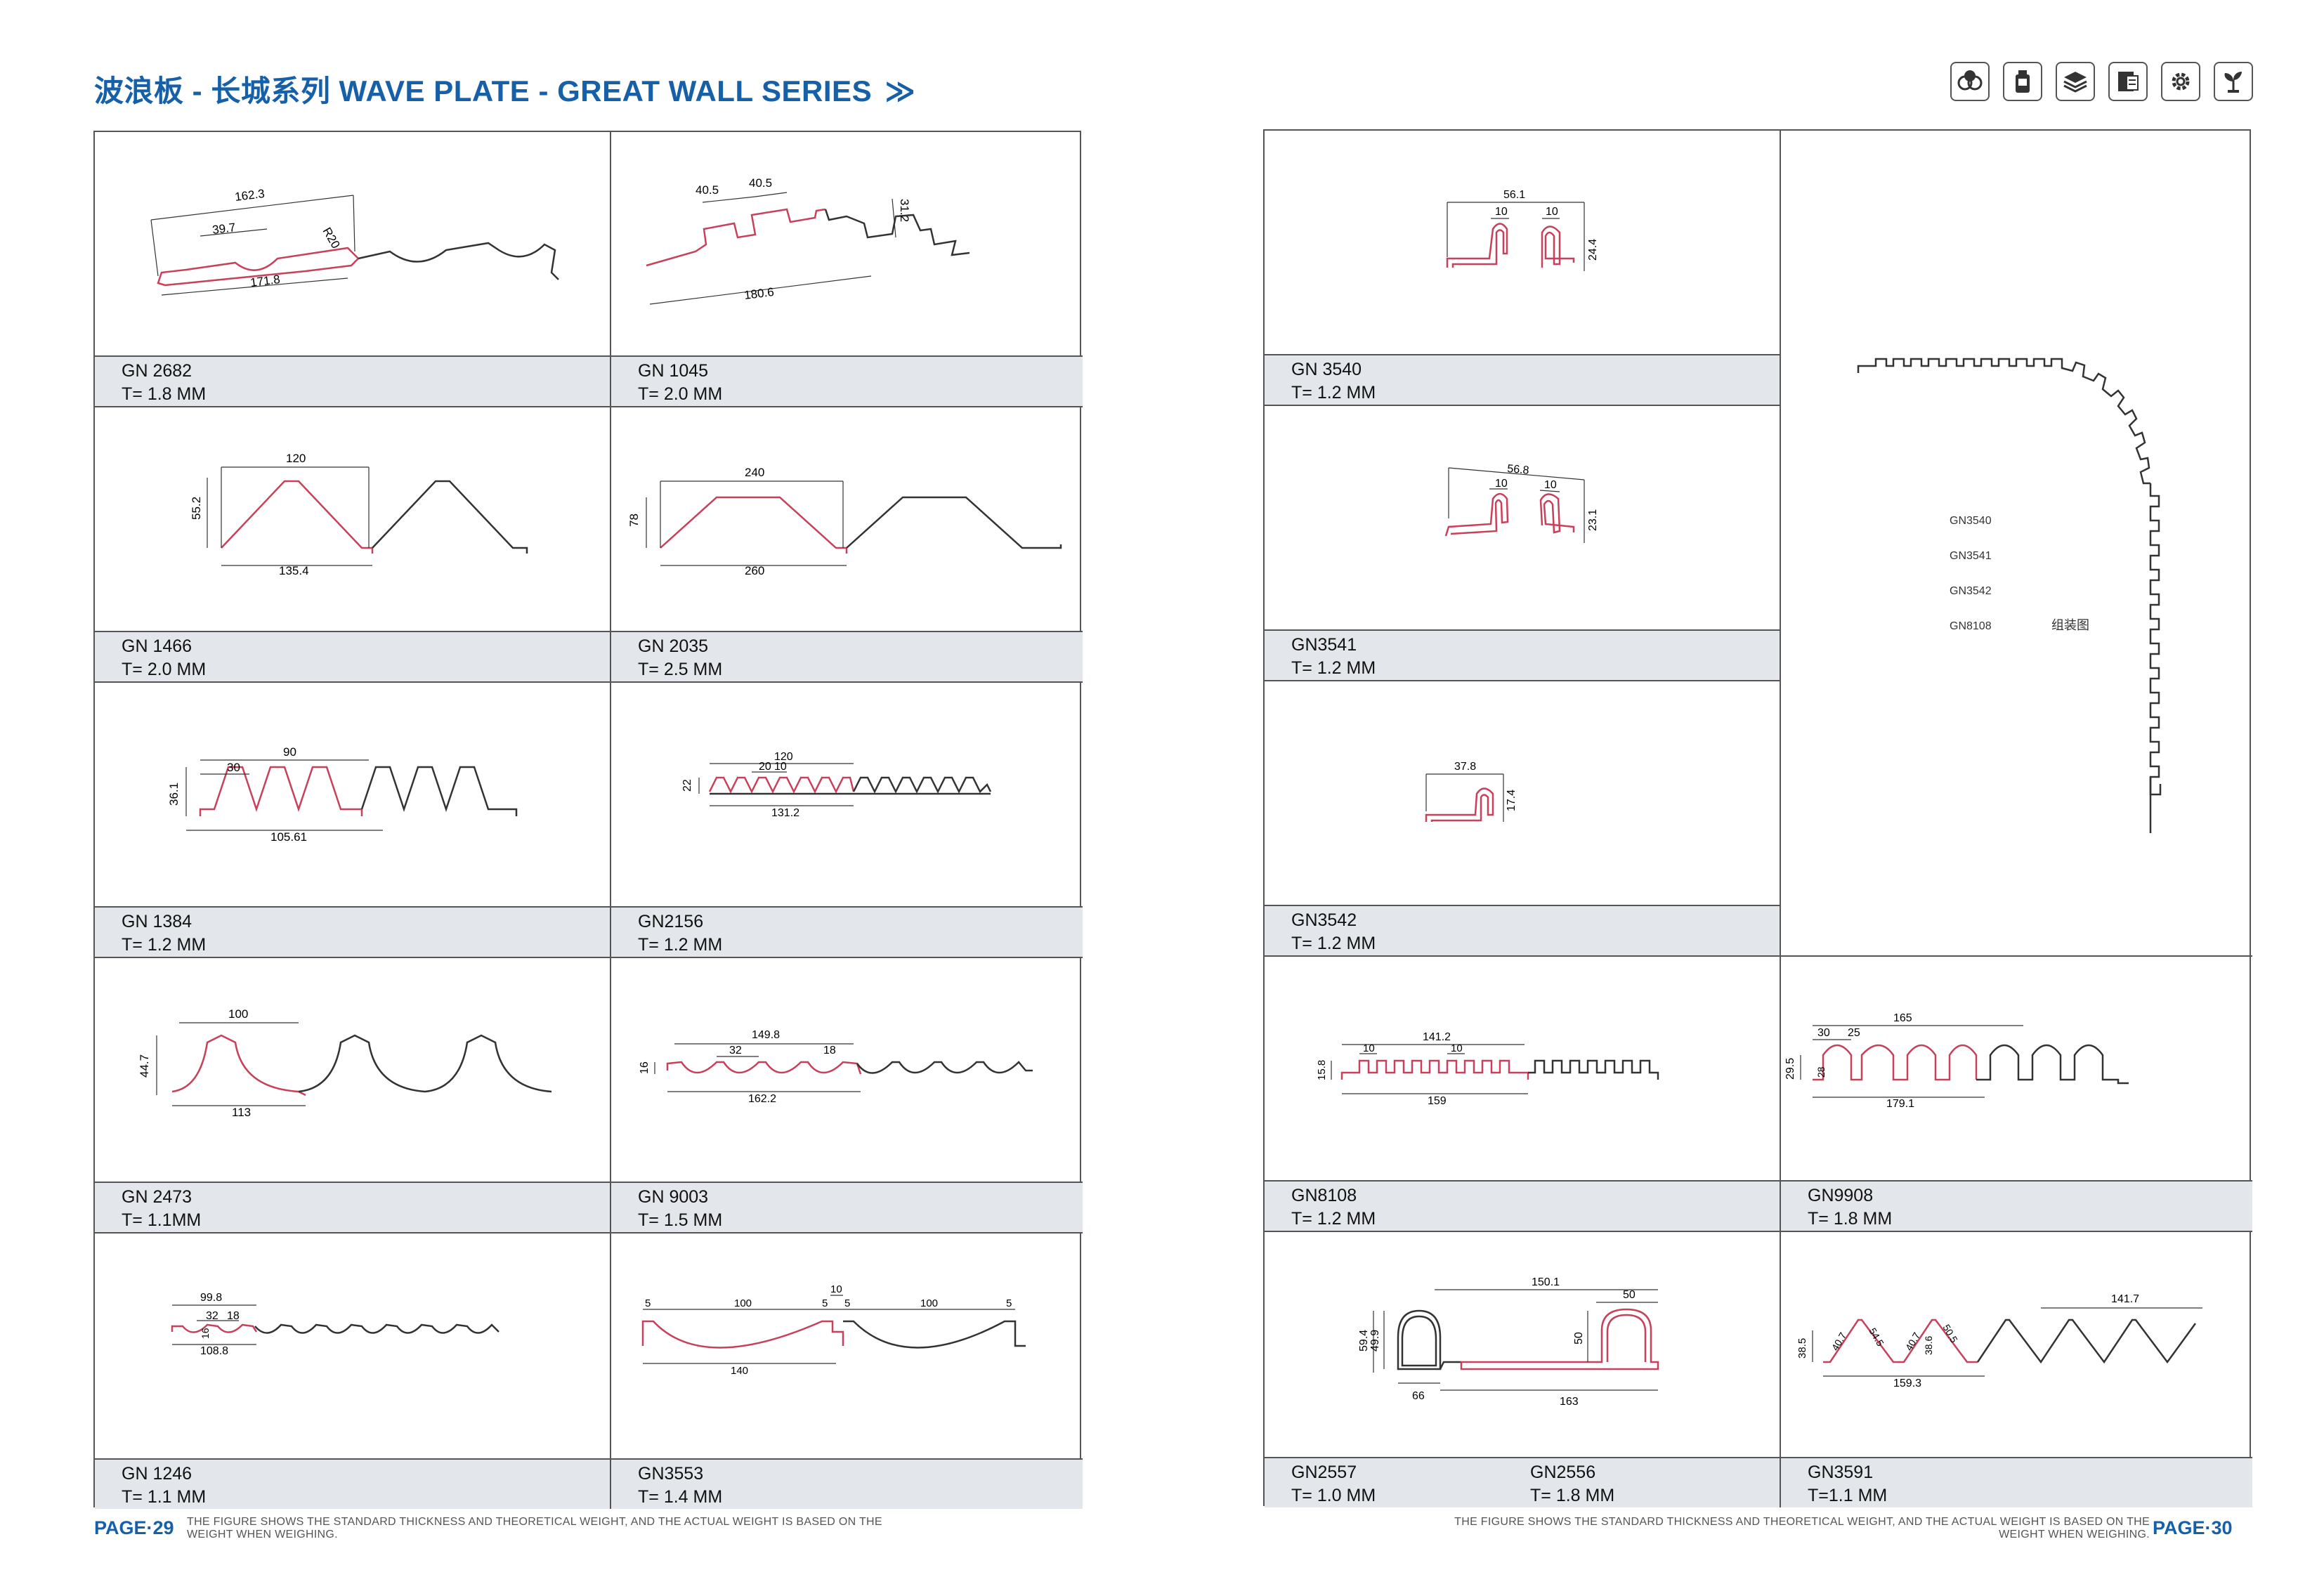  What do you see at coordinates (1971, 521) in the screenshot?
I see `assembly-label: GN3540` at bounding box center [1971, 521].